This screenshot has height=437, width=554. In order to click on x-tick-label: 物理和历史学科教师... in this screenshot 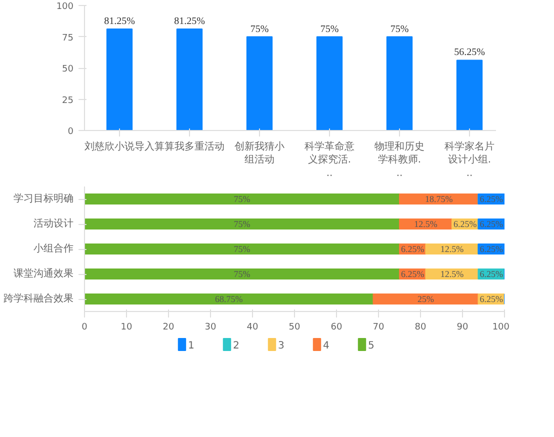, I will do `click(399, 159)`.